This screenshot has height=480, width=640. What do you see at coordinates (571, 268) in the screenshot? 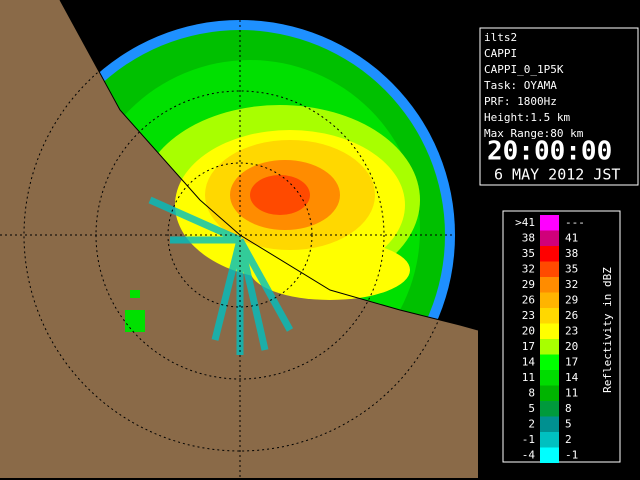
I see `legend-high: 35` at bounding box center [571, 268].